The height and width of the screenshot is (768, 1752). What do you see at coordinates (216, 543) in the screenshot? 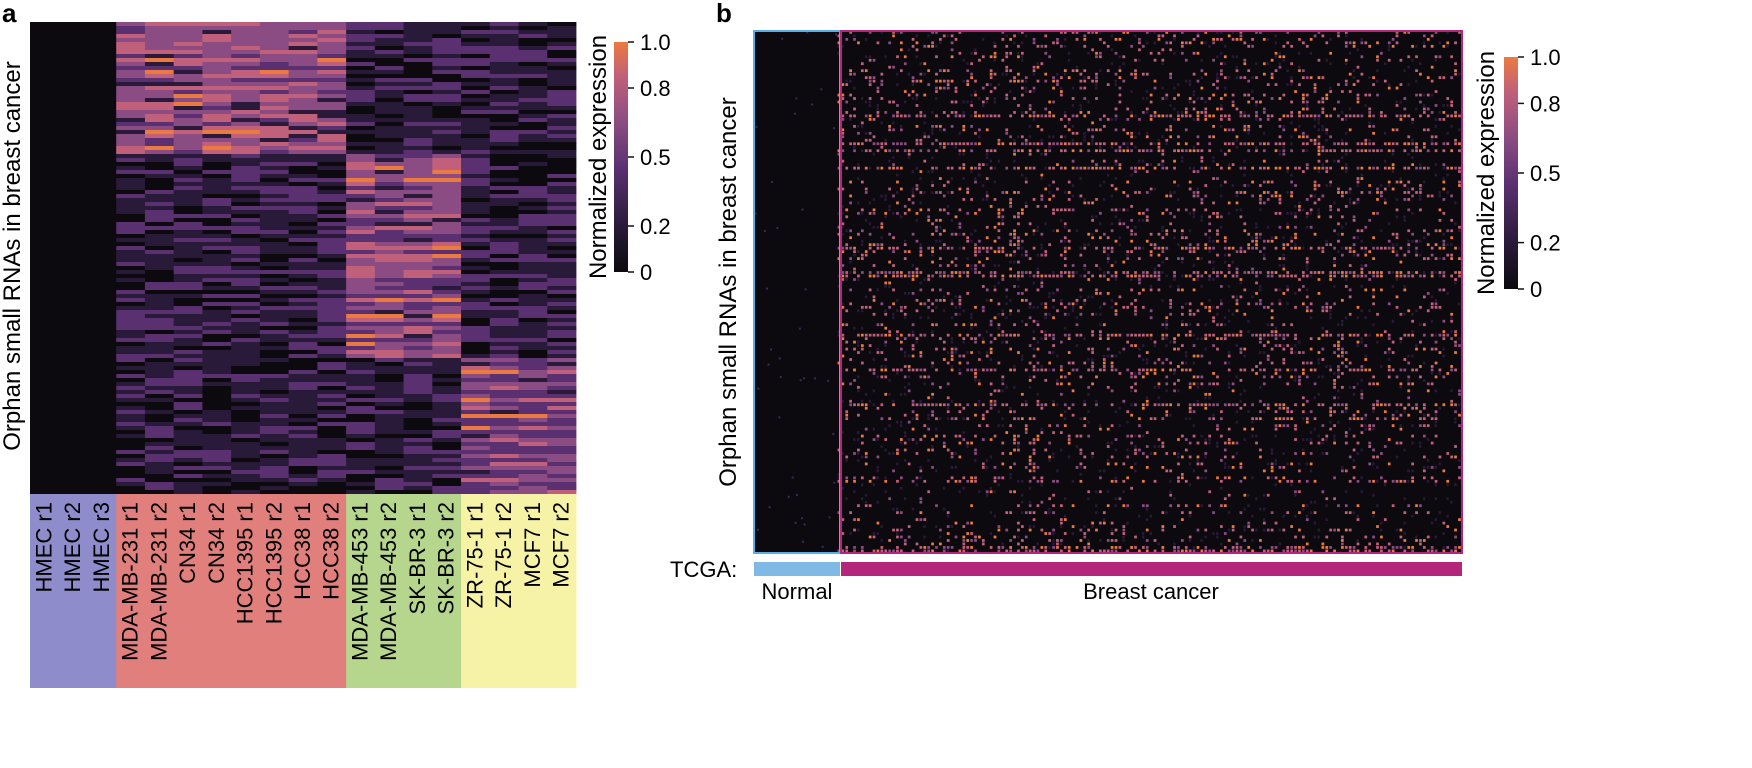
I see `sample-label: CN34 r2` at bounding box center [216, 543].